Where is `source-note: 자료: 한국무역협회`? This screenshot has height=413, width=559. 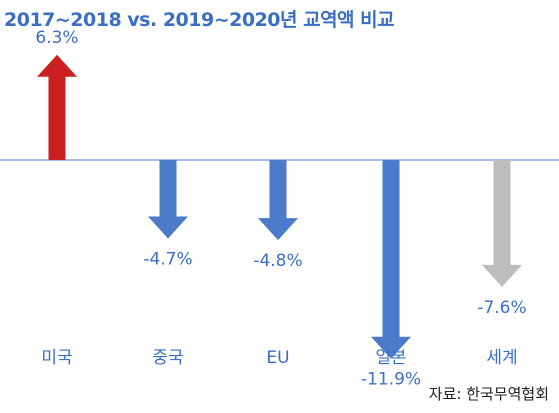 source-note: 자료: 한국무역협회 is located at coordinates (488, 394).